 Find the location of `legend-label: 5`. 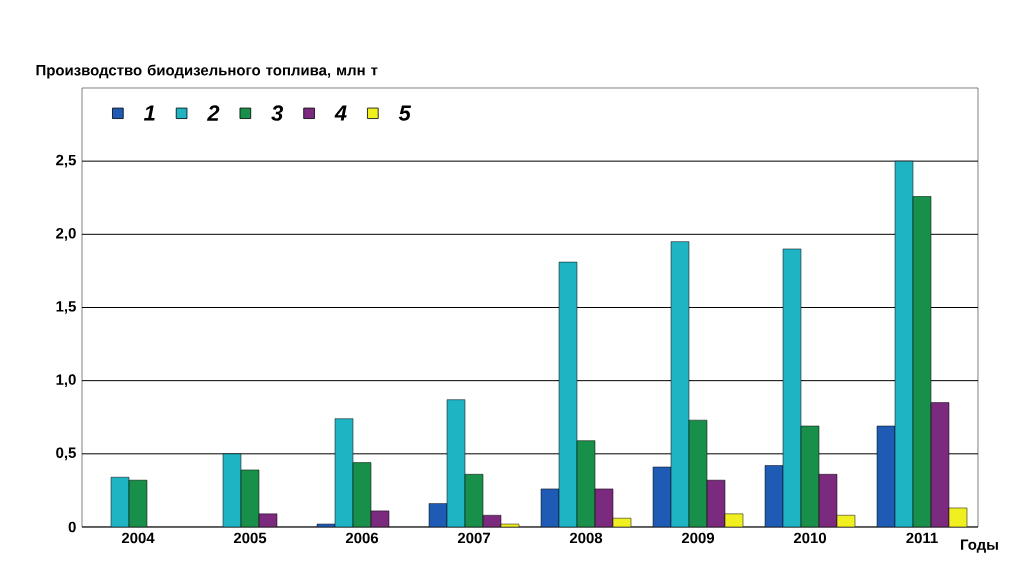

legend-label: 5 is located at coordinates (405, 113).